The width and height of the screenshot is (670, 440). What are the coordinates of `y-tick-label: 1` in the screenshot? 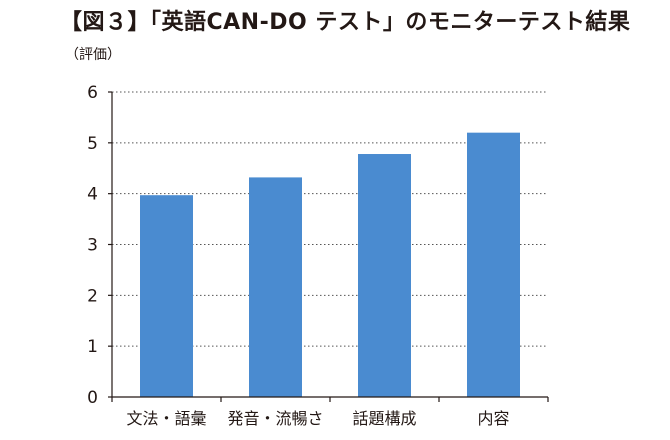 It's located at (92, 347).